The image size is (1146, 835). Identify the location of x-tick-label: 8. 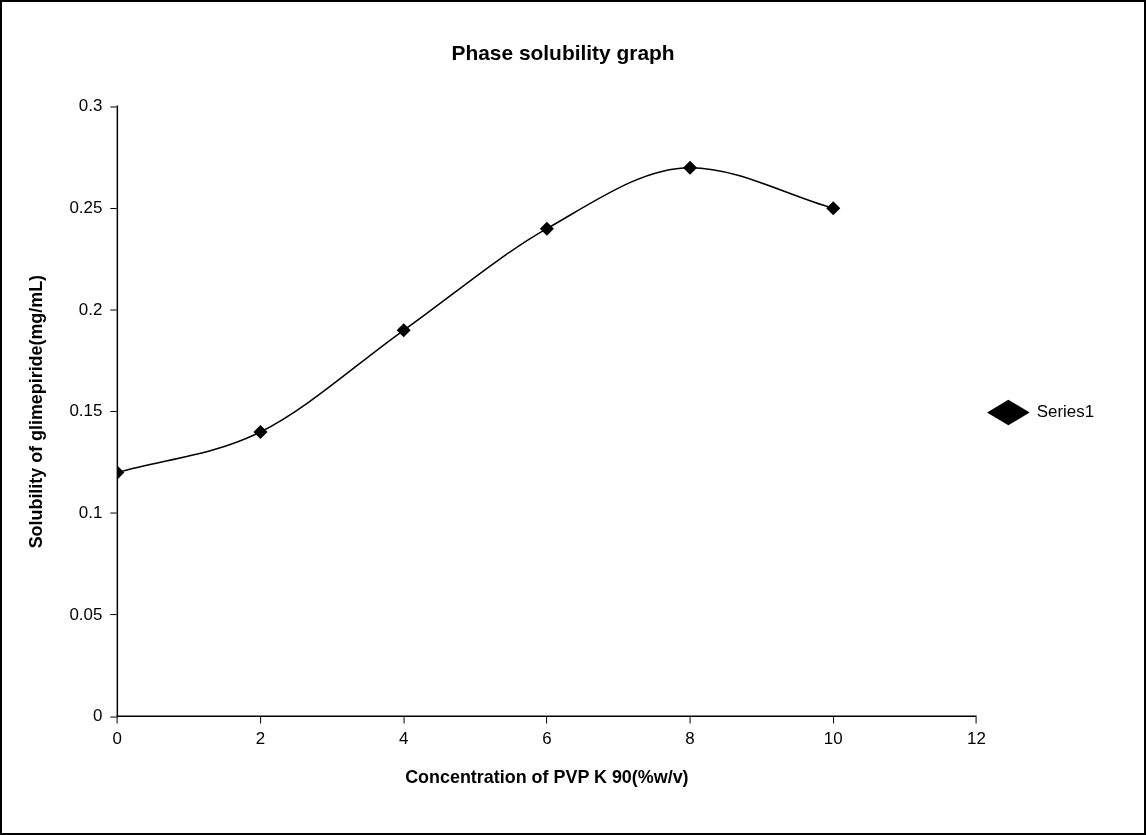
(690, 739).